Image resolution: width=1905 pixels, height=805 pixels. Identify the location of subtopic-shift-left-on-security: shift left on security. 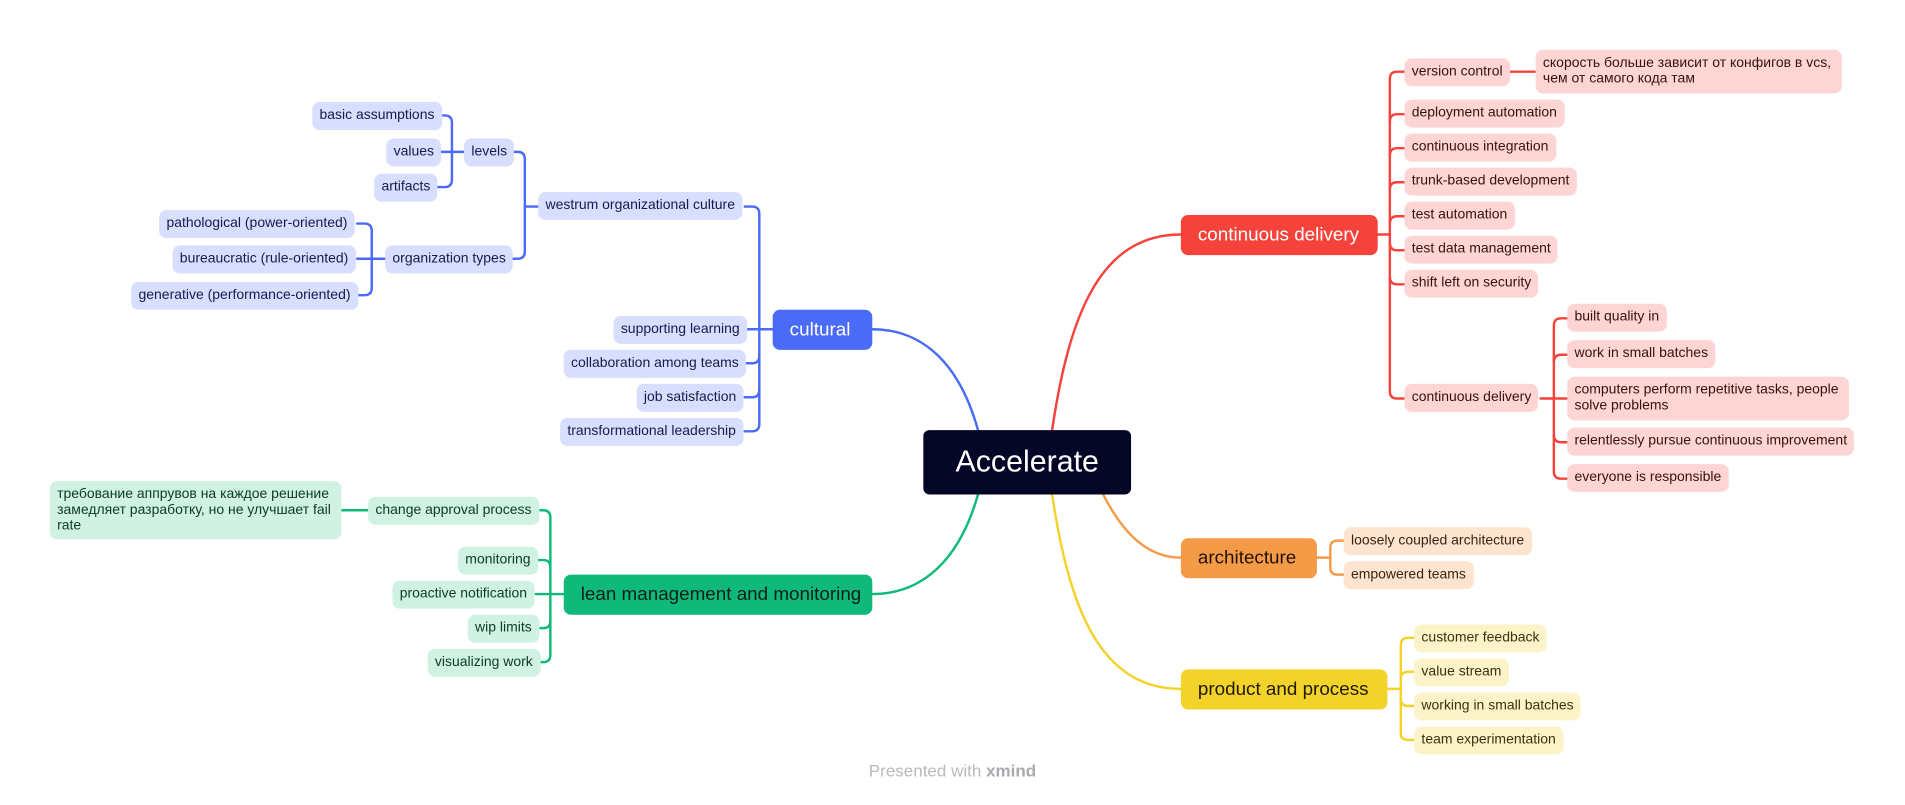
(1471, 283).